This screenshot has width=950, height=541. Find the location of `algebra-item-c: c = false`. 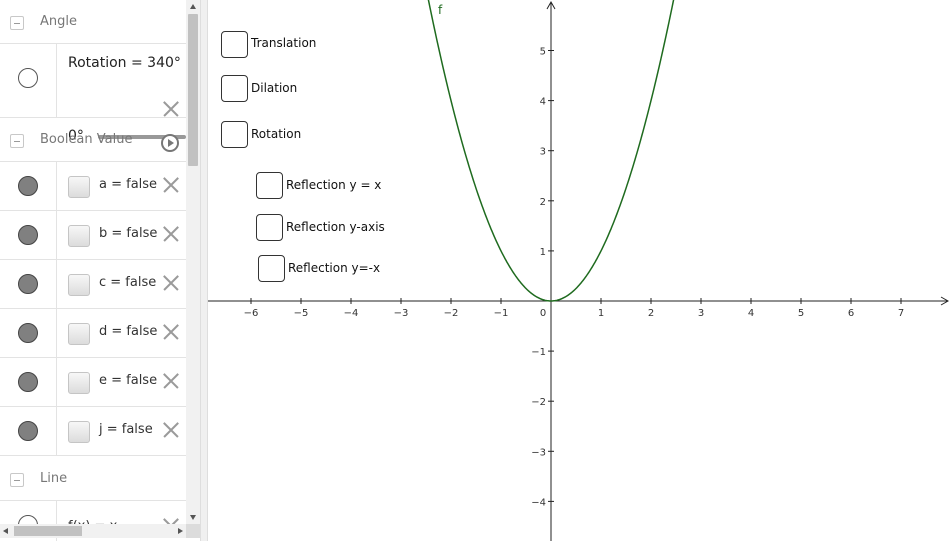

algebra-item-c: c = false is located at coordinates (93, 284).